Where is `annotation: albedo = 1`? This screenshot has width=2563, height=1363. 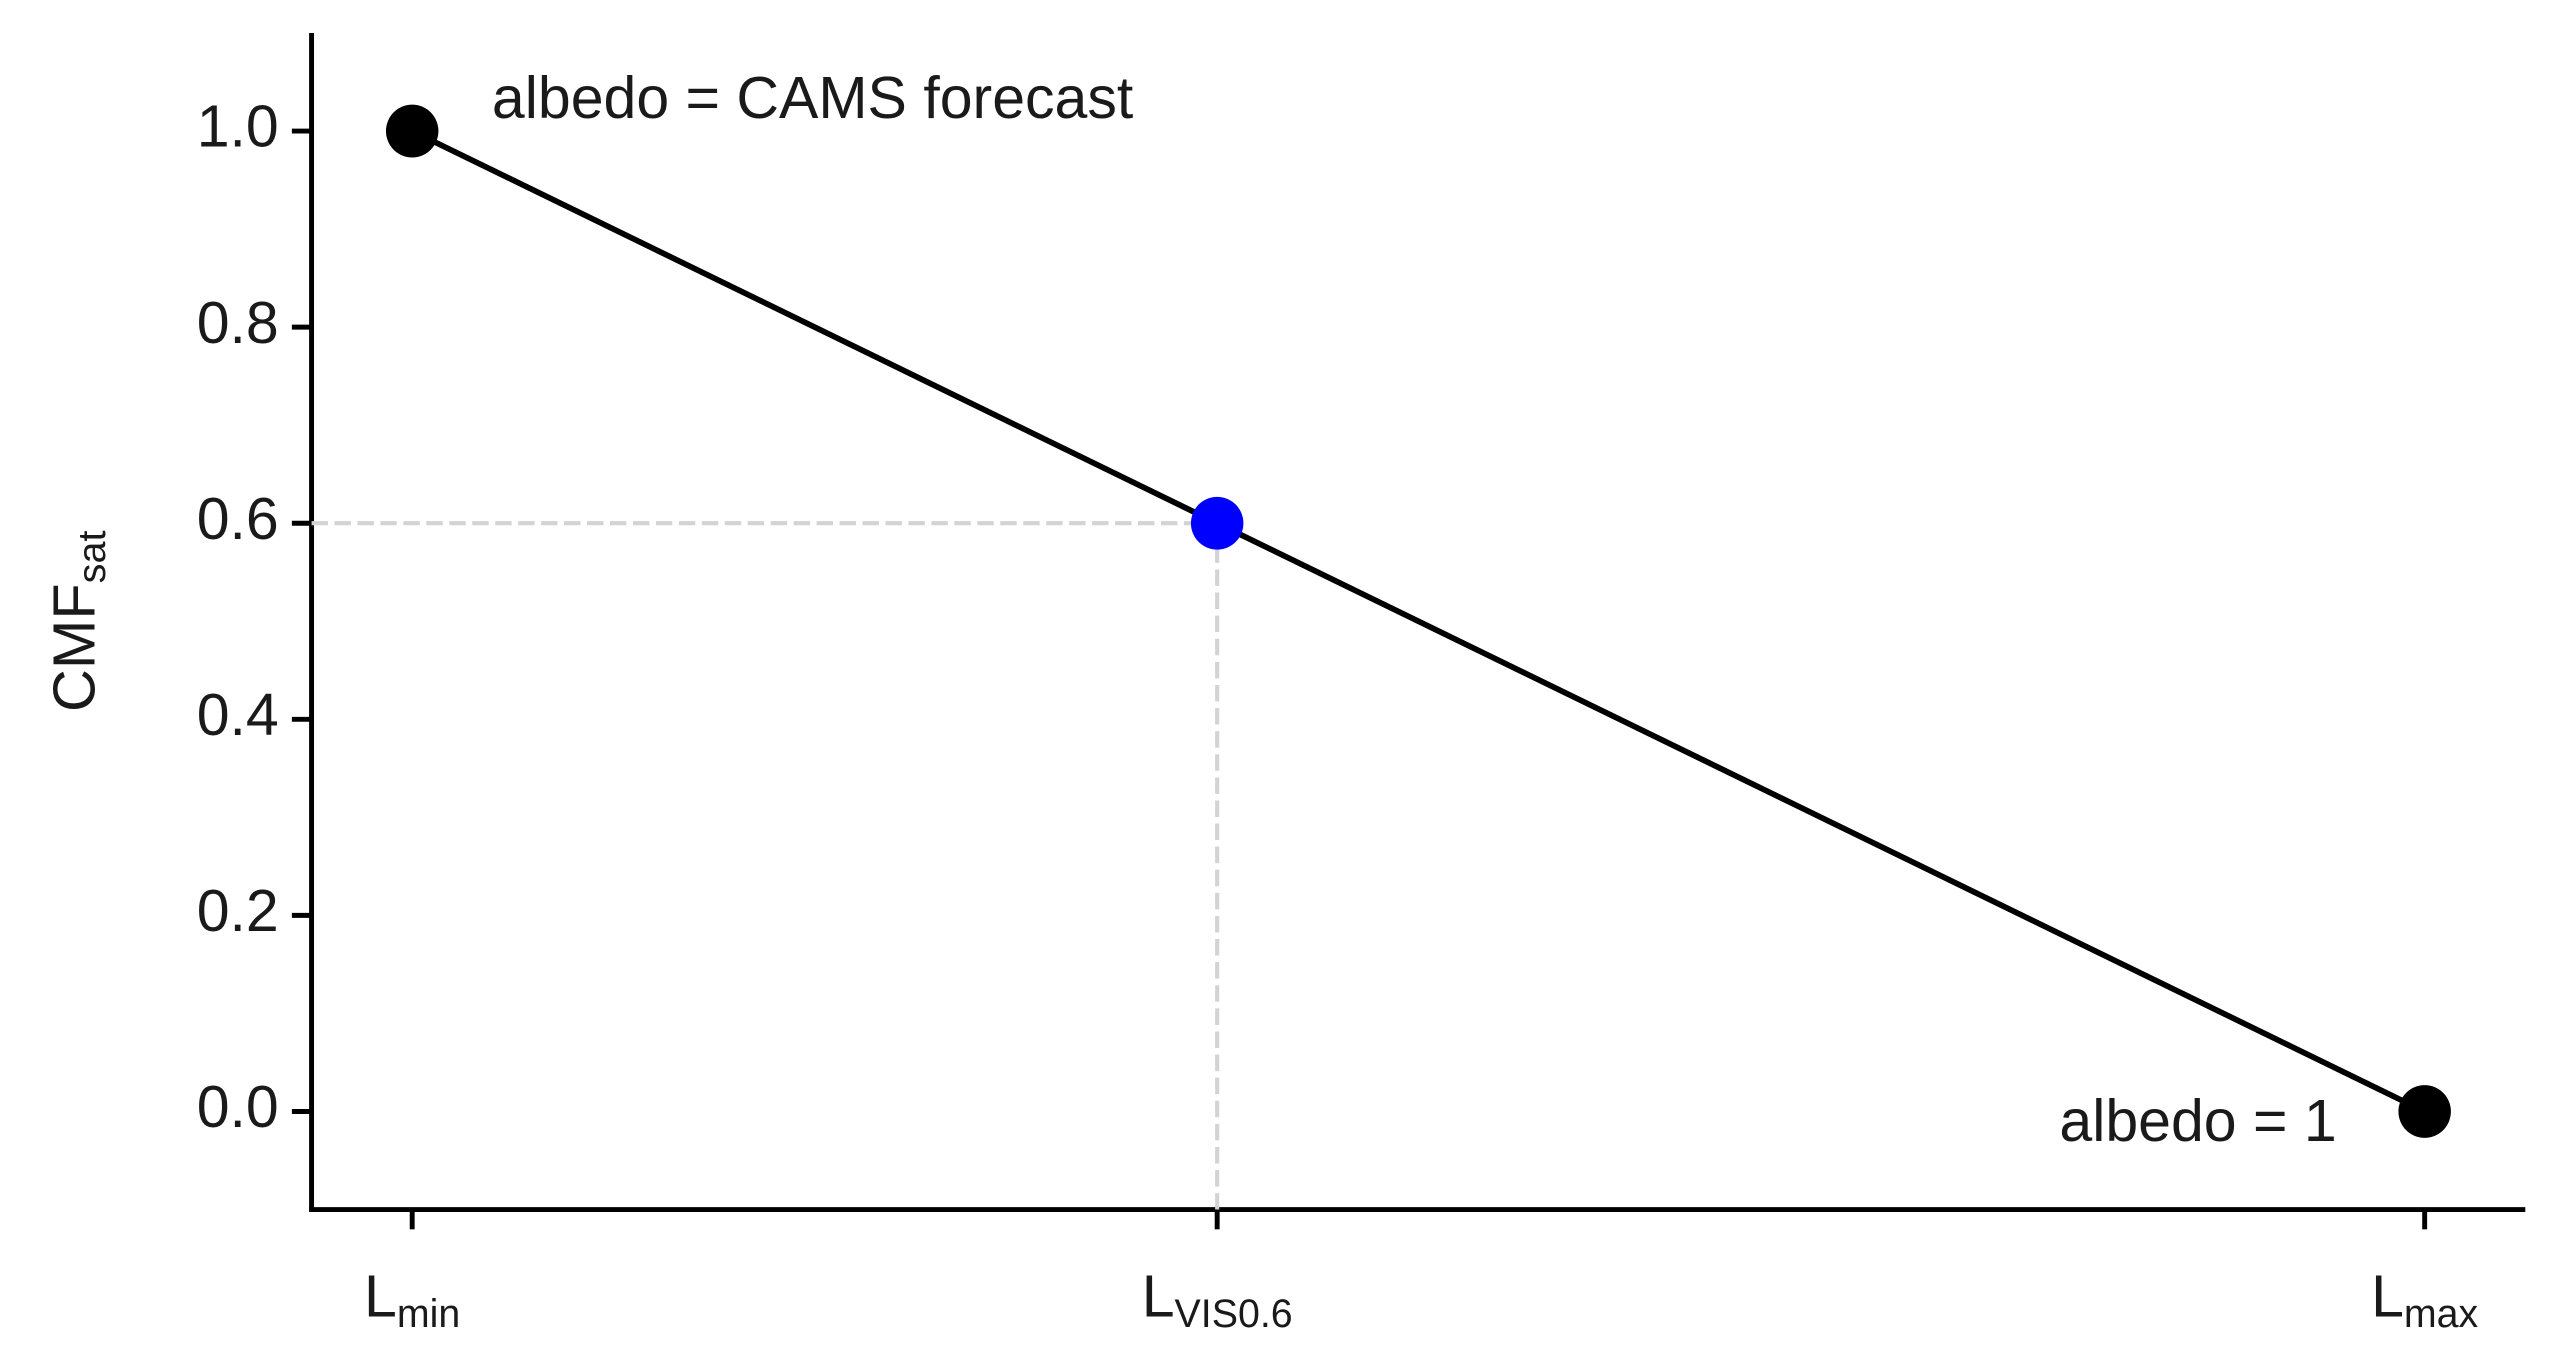
annotation: albedo = 1 is located at coordinates (2197, 1120).